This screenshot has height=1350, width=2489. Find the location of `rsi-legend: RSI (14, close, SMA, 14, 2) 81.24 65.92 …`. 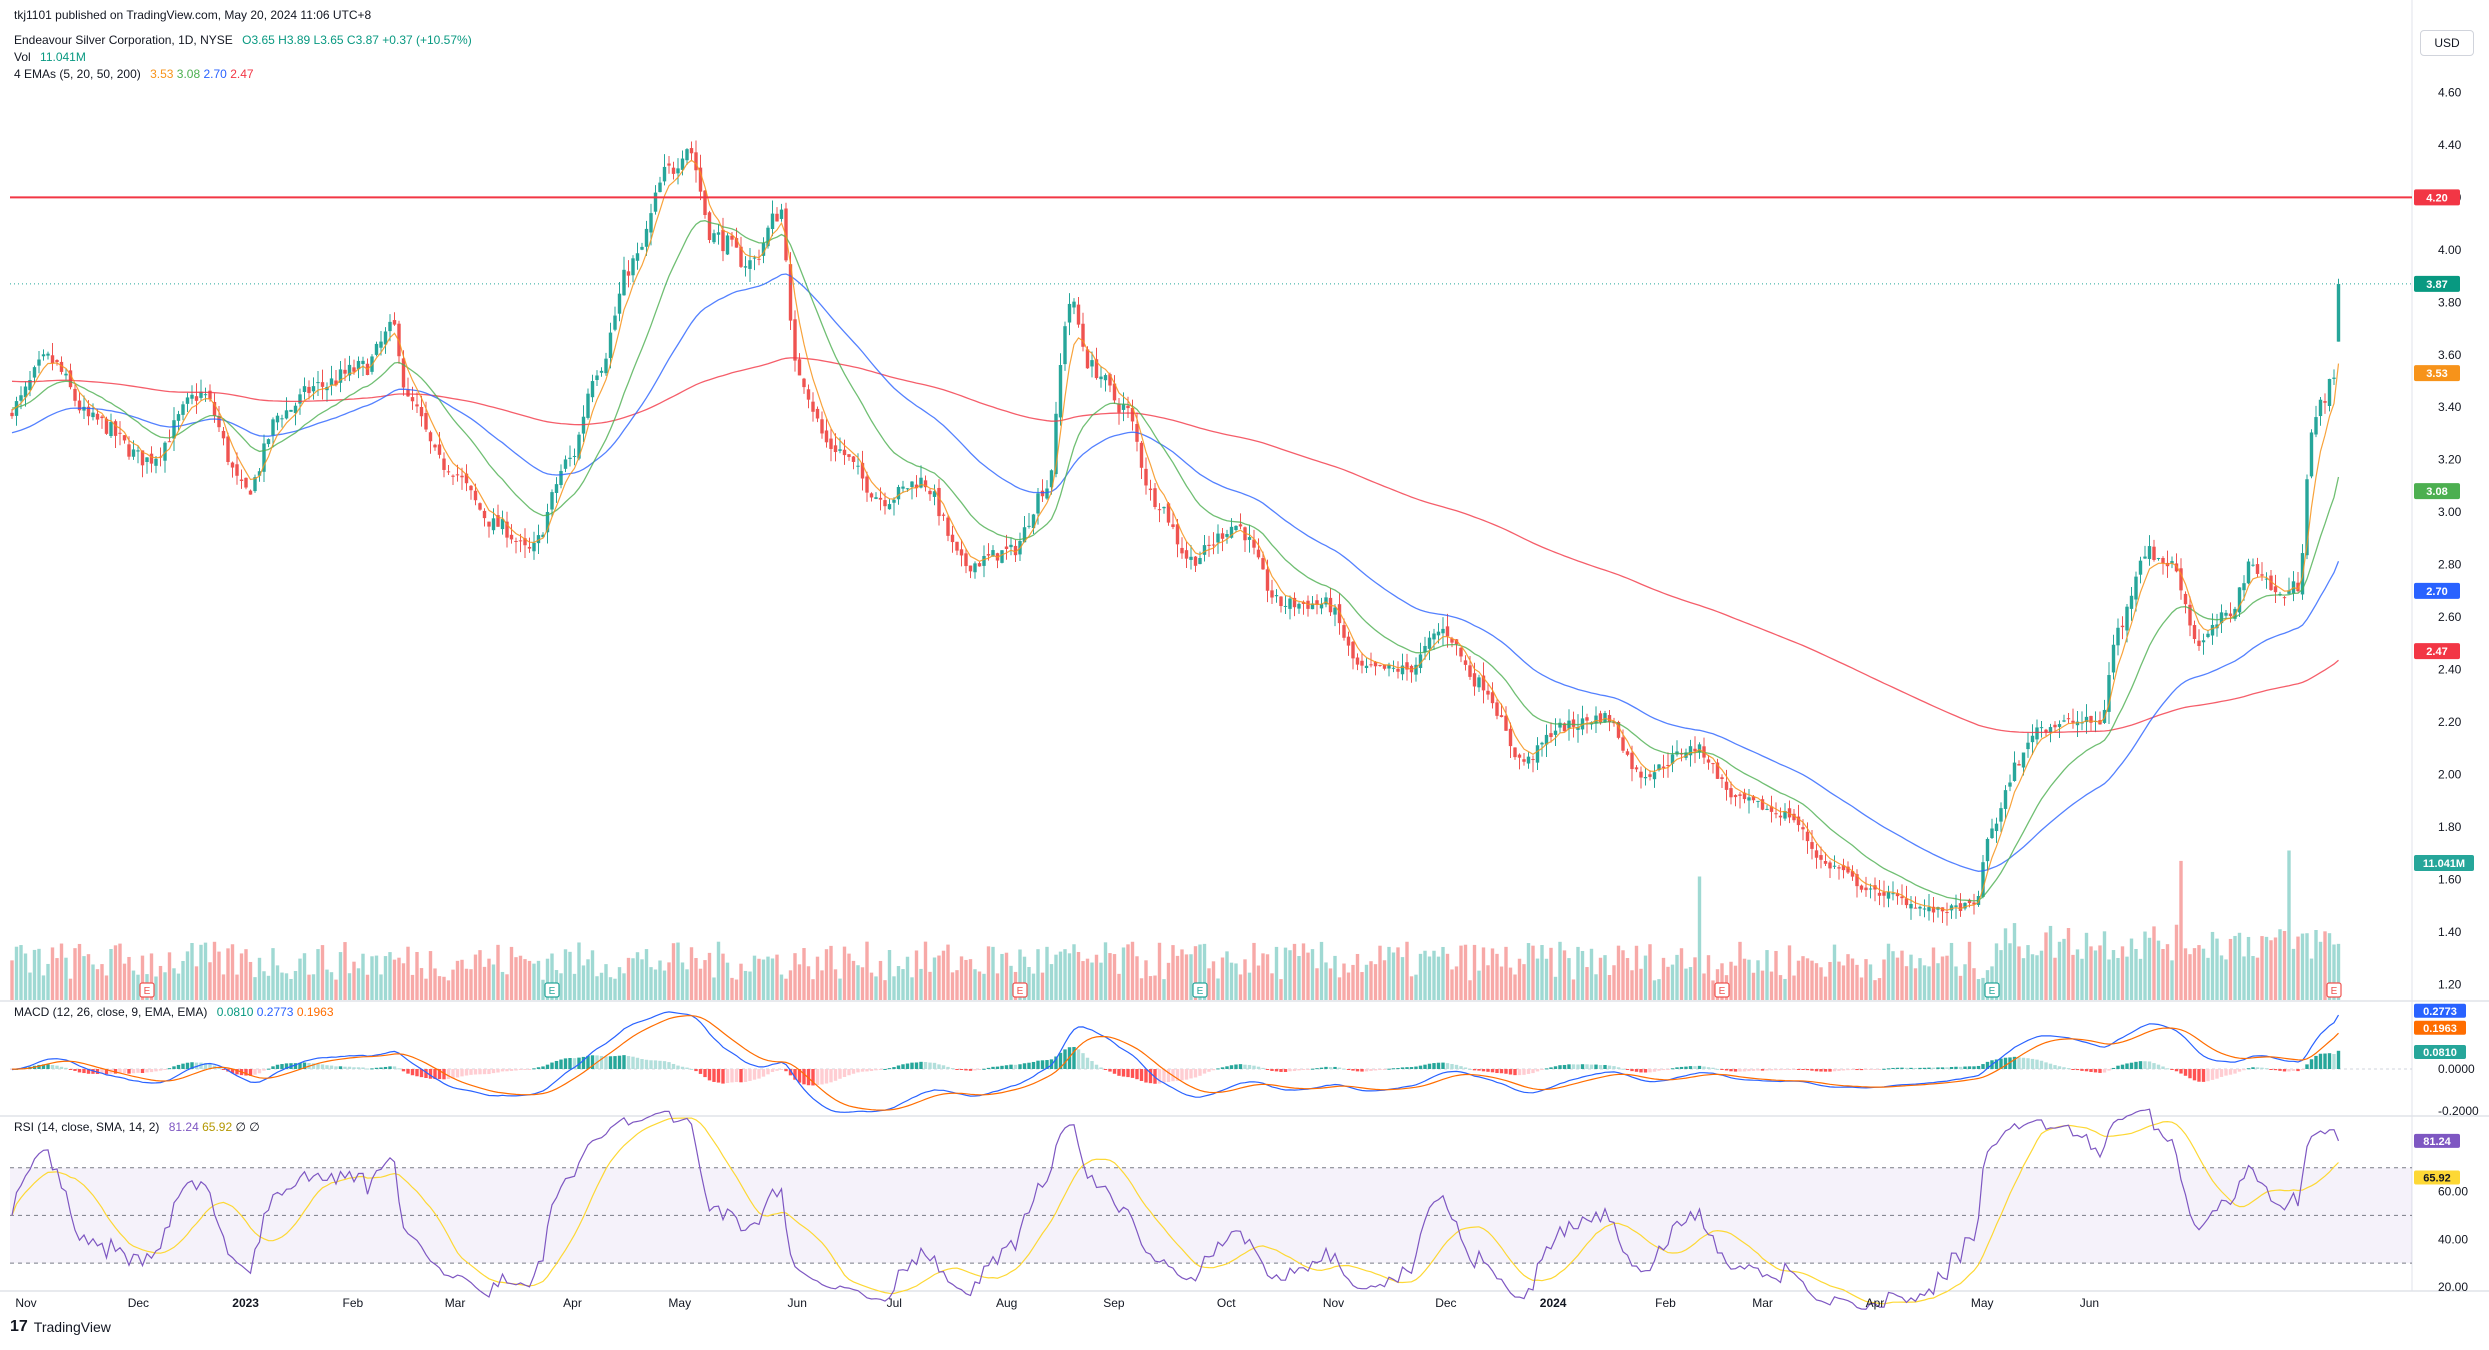

rsi-legend: RSI (14, close, SMA, 14, 2) 81.24 65.92 … is located at coordinates (137, 1127).